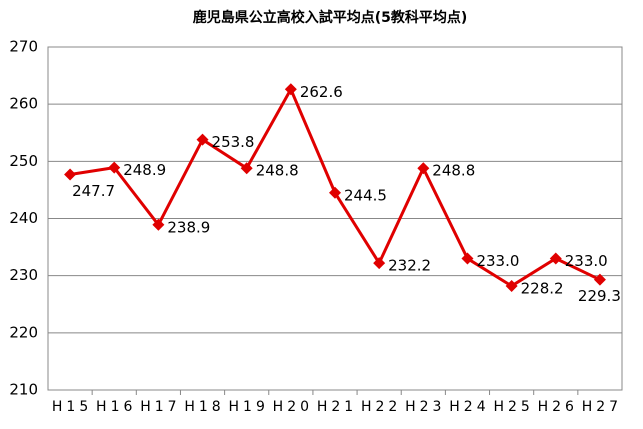  I want to click on data-label: 248.9, so click(144, 170).